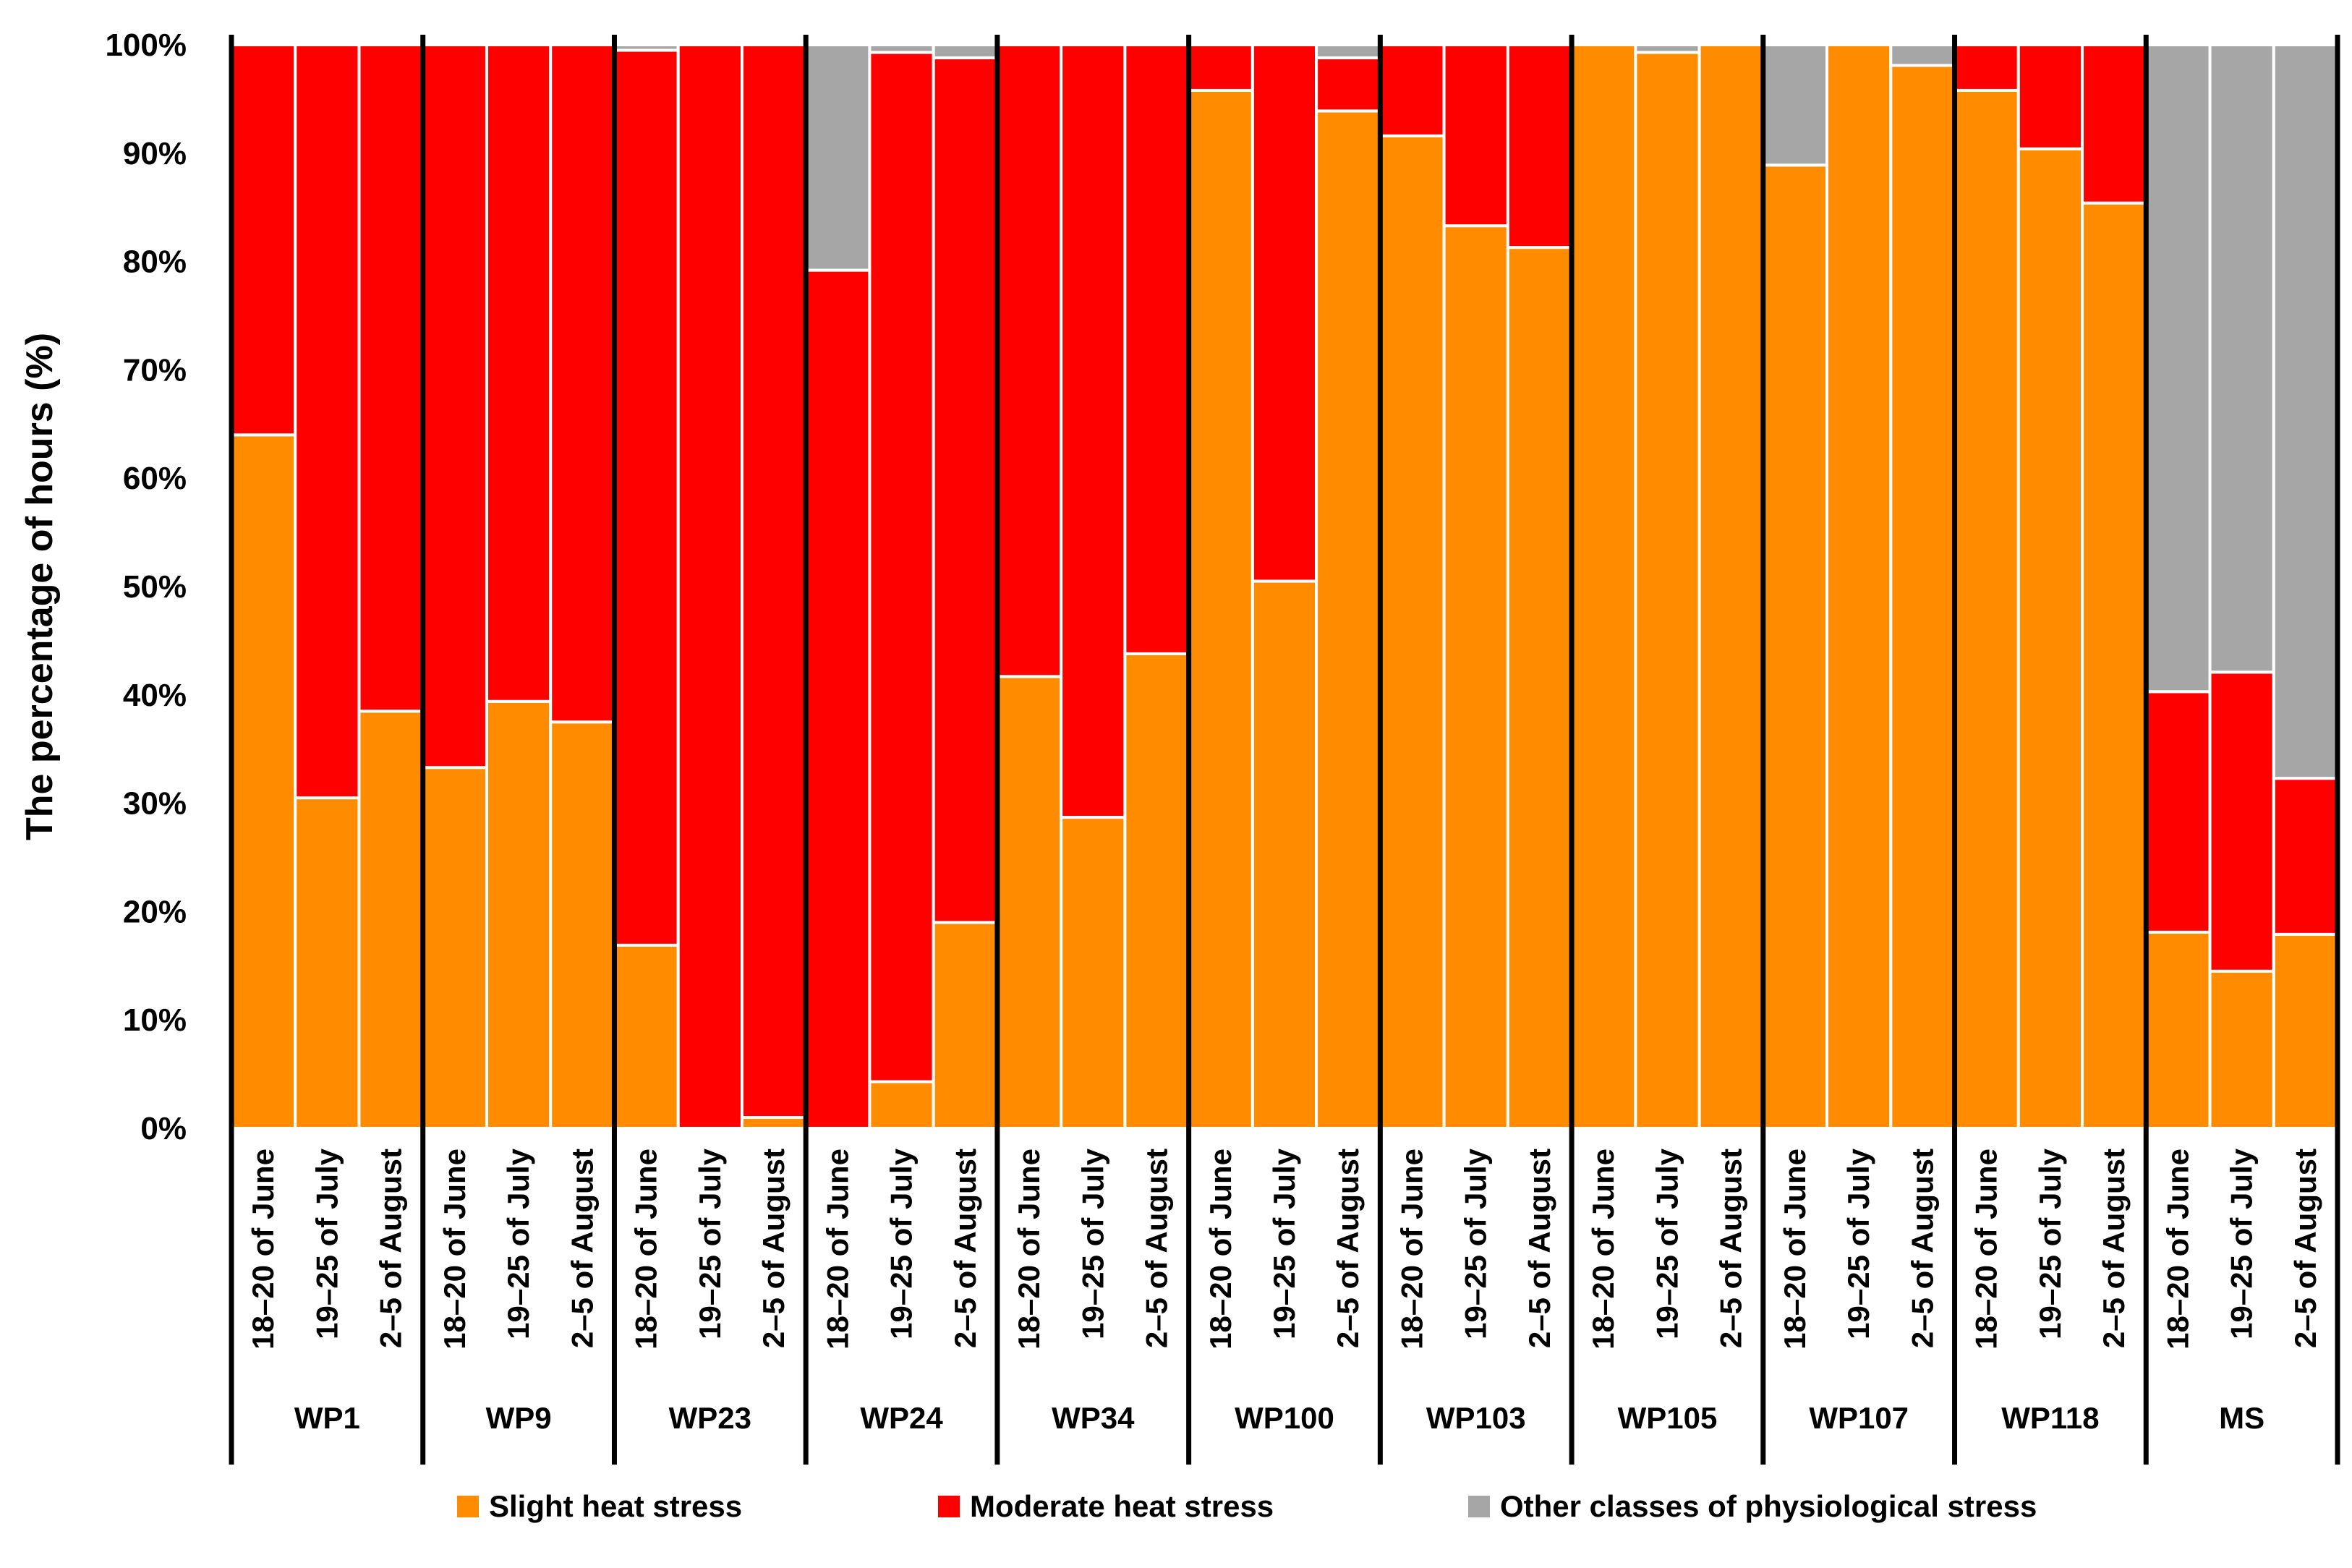 This screenshot has width=2352, height=1568. What do you see at coordinates (1986, 67) in the screenshot?
I see `bar-wp118-18-20-of-june-moderate-heat-stress` at bounding box center [1986, 67].